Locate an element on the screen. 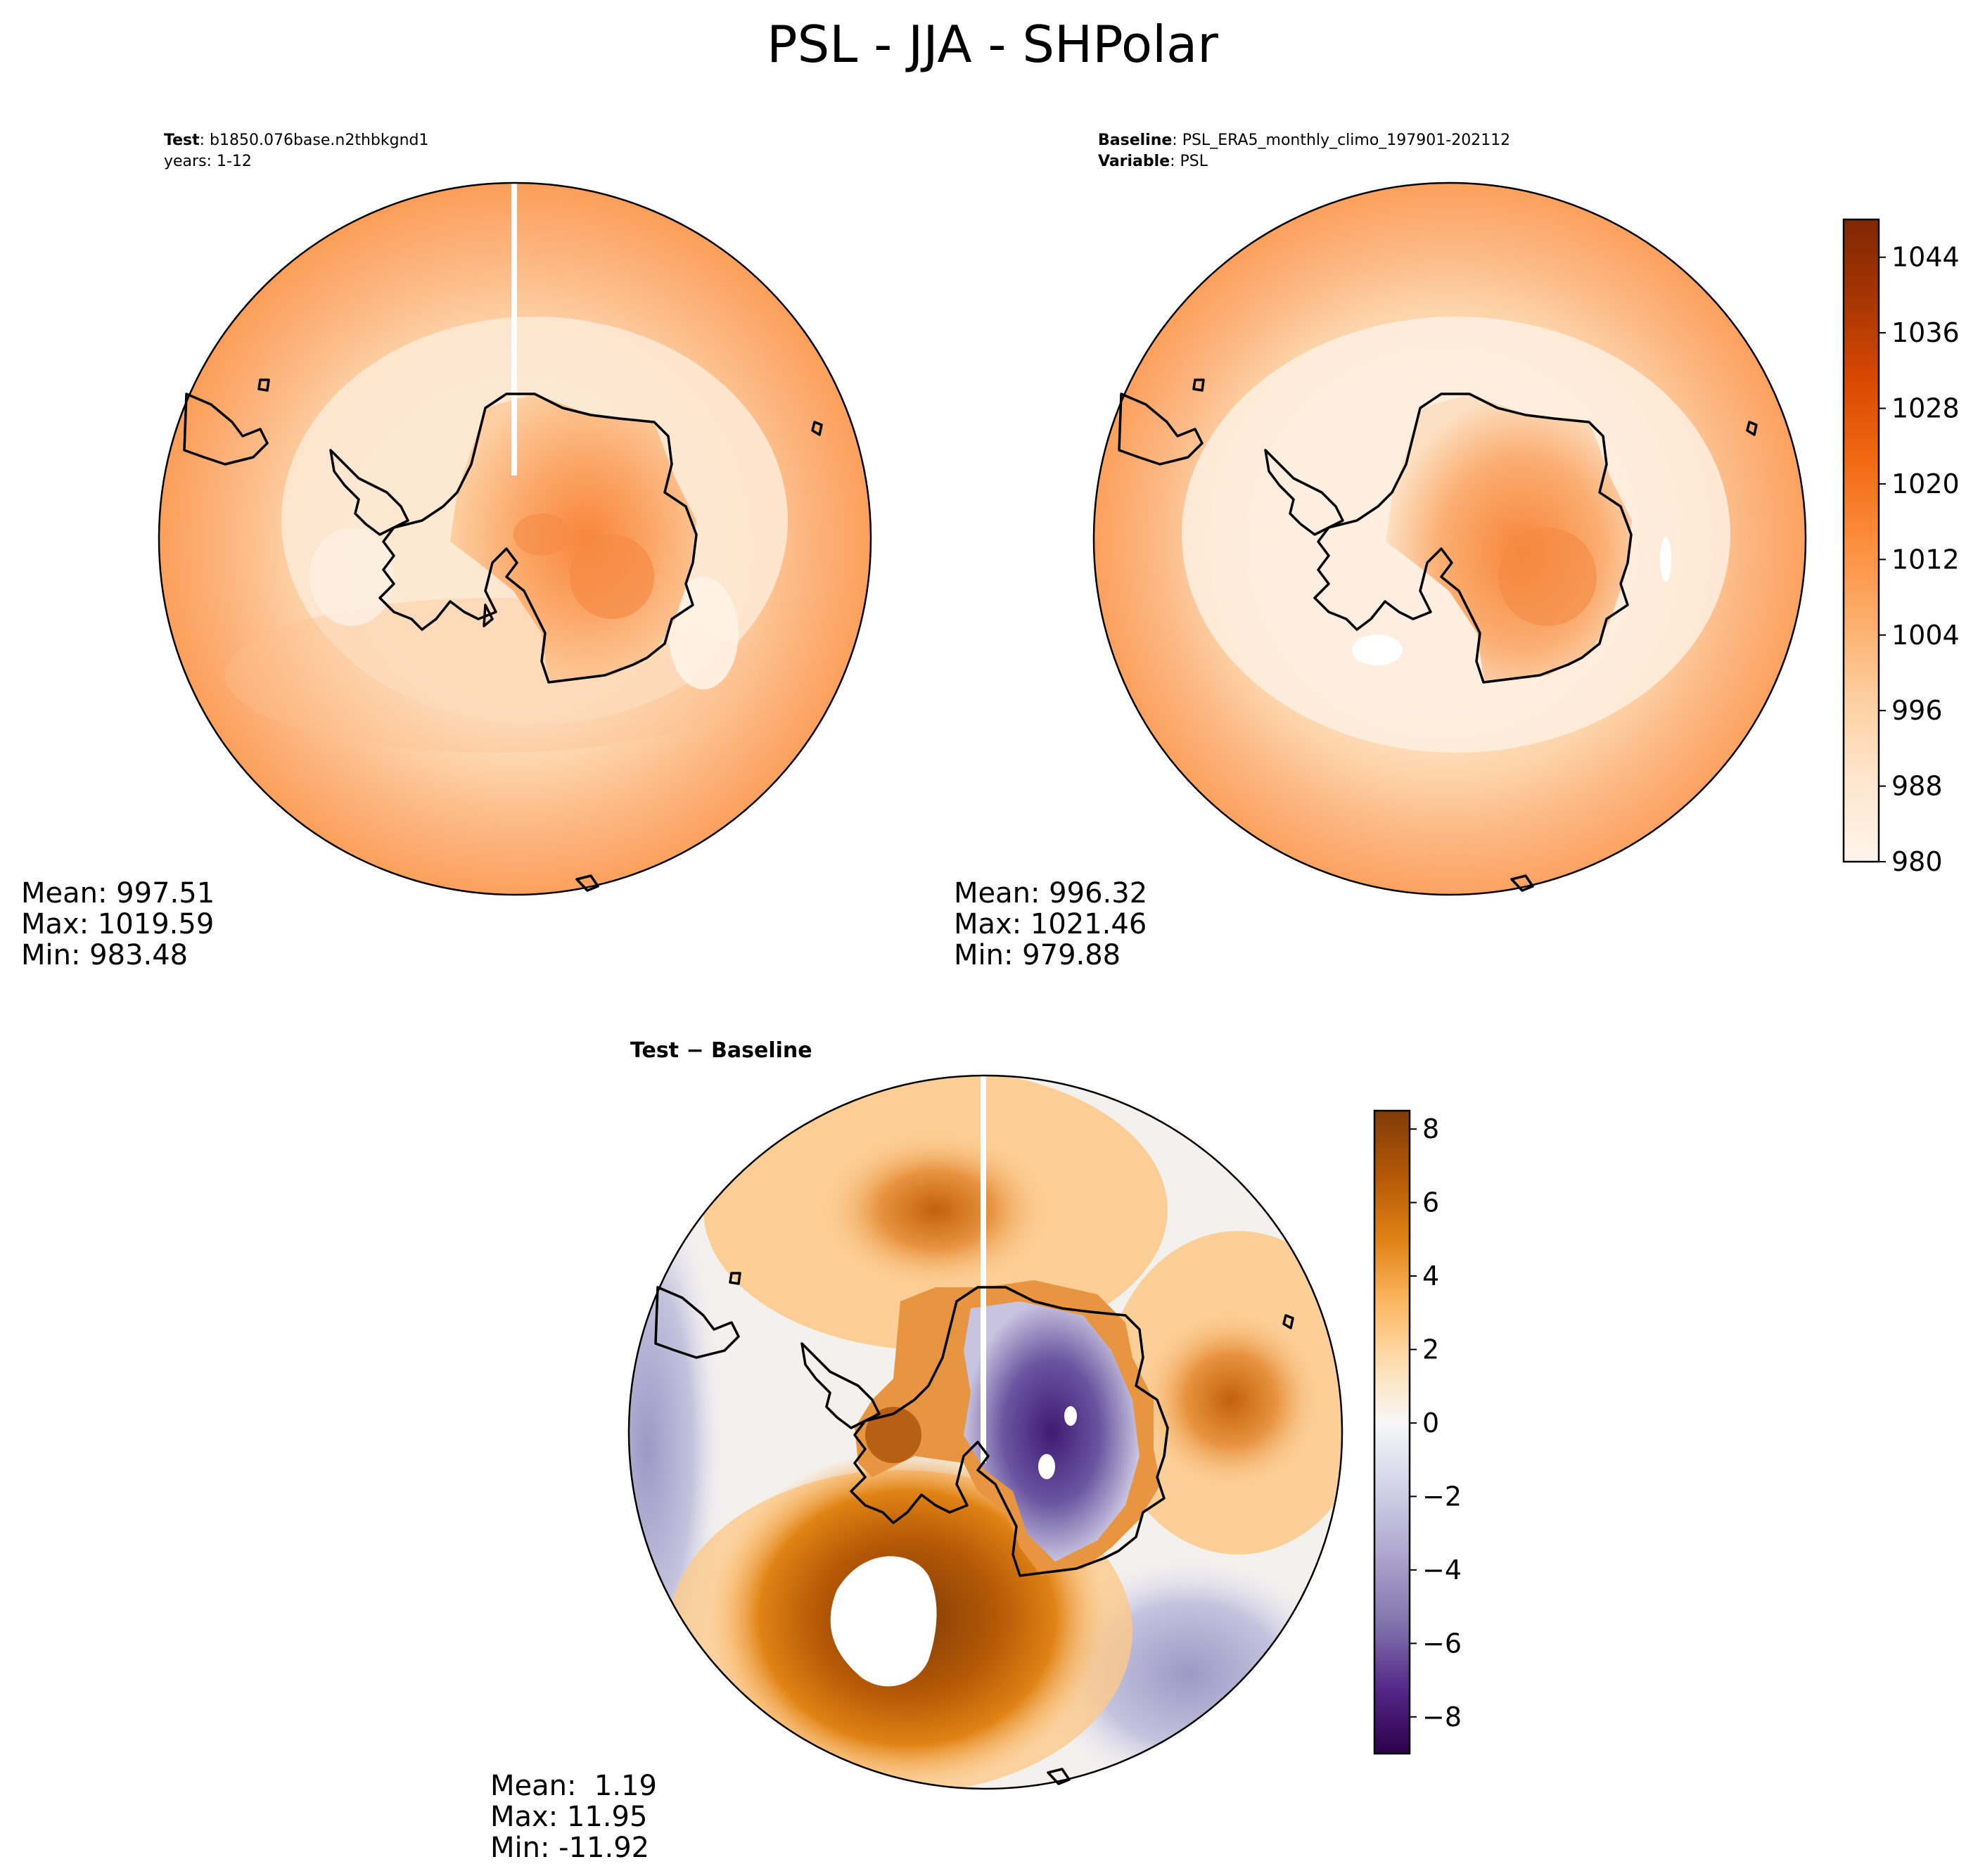 The image size is (1985, 1876). diff-colorbar-tick-label: 2 is located at coordinates (1431, 1349).